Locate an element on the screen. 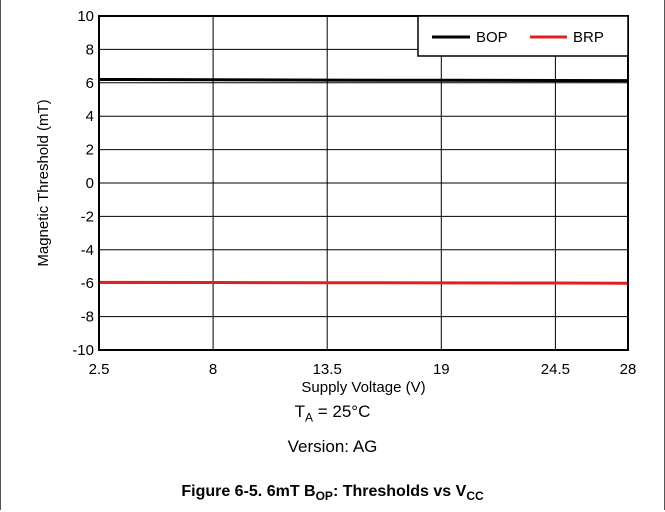 The height and width of the screenshot is (512, 665). y-tick-label: -4 is located at coordinates (87, 250).